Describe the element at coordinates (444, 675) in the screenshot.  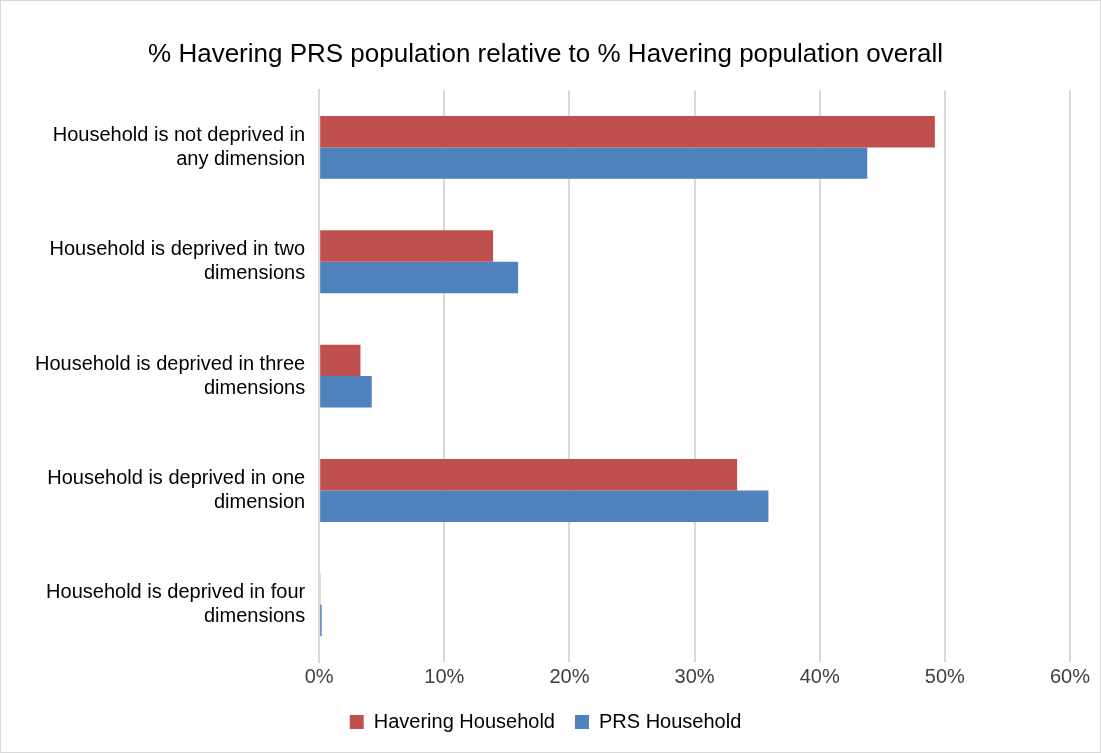
I see `x-tick-label: 10%` at that location.